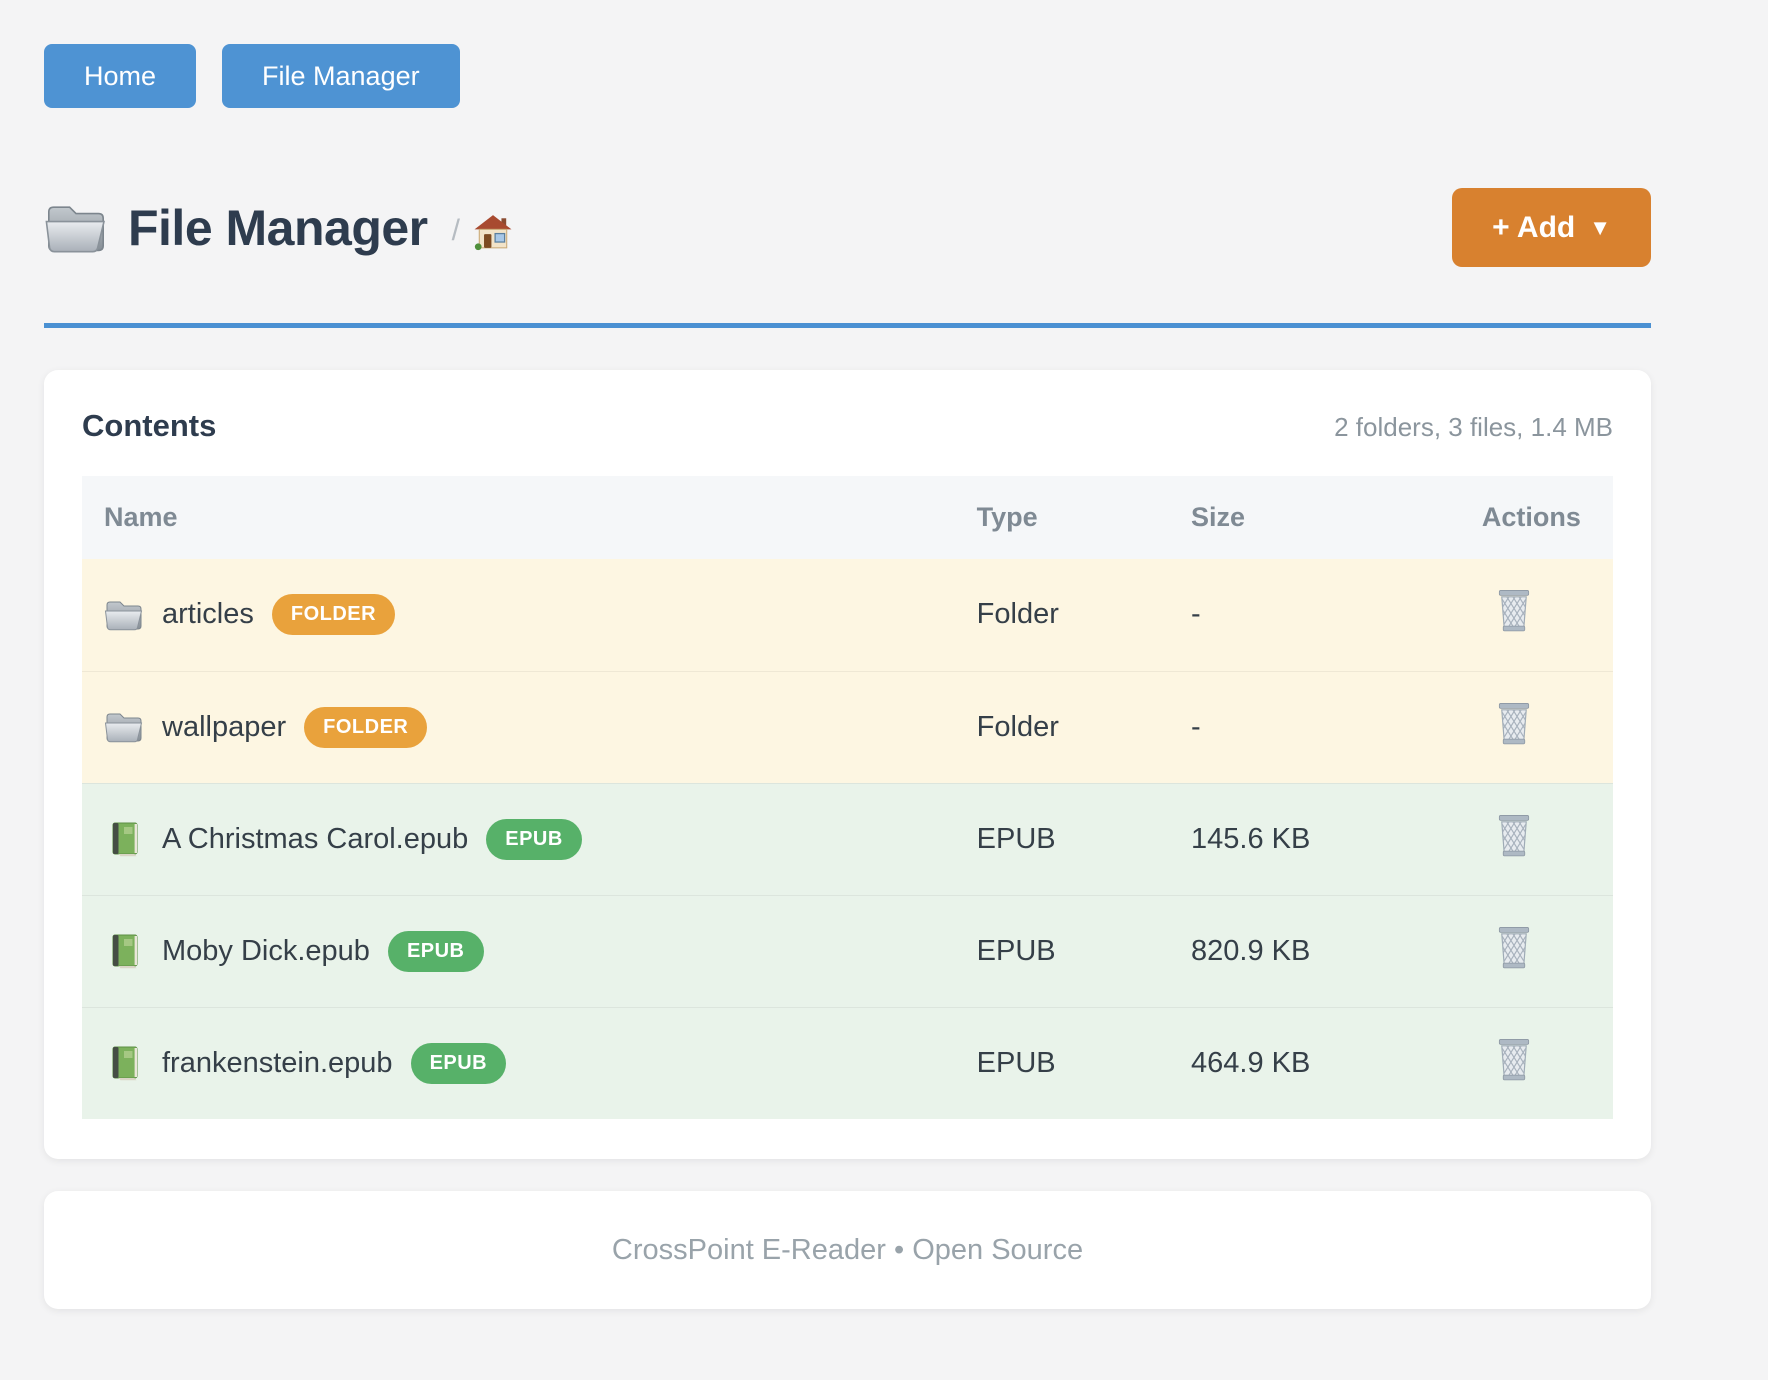 This screenshot has width=1768, height=1380. Describe the element at coordinates (224, 726) in the screenshot. I see `file-name: wallpaper` at that location.